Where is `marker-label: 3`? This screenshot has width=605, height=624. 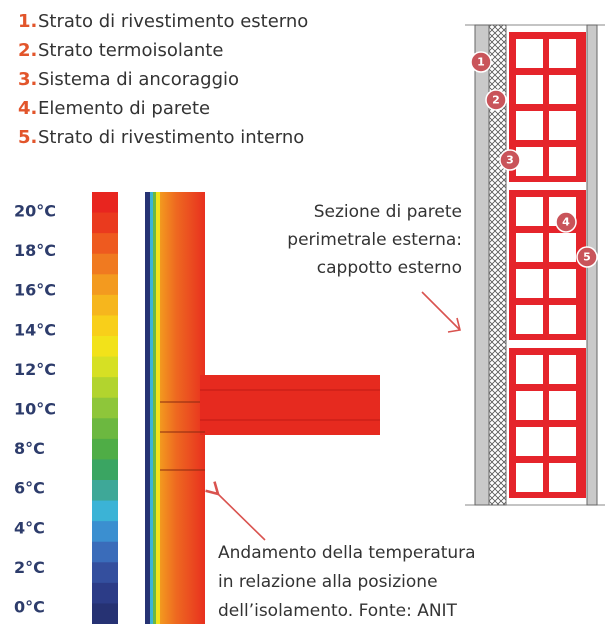
marker-label: 3 is located at coordinates (510, 160).